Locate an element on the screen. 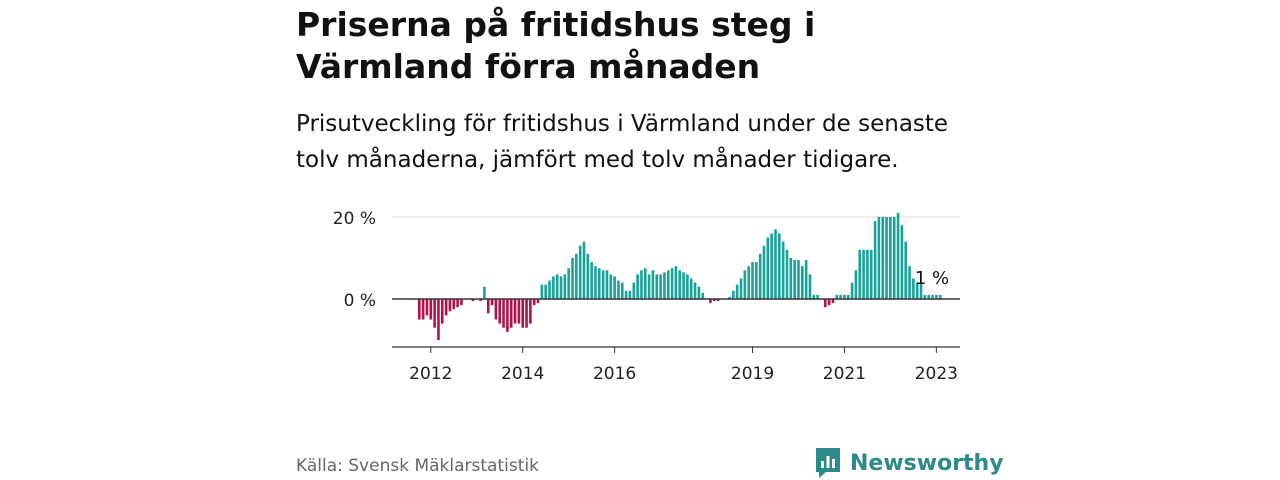 This screenshot has width=1280, height=480. x-tick-label: 2016 is located at coordinates (614, 374).